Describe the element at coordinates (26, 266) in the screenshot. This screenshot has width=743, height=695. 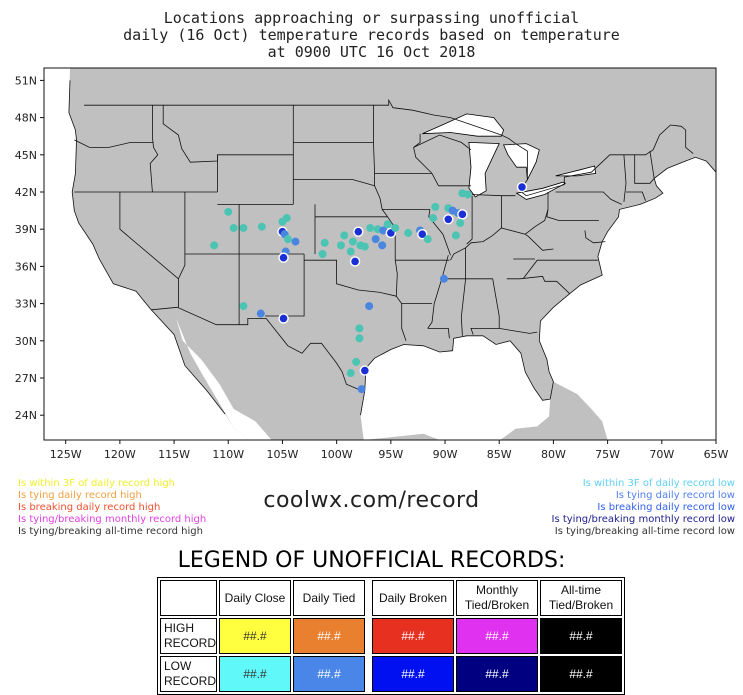
I see `lat-label-36N: 36N` at that location.